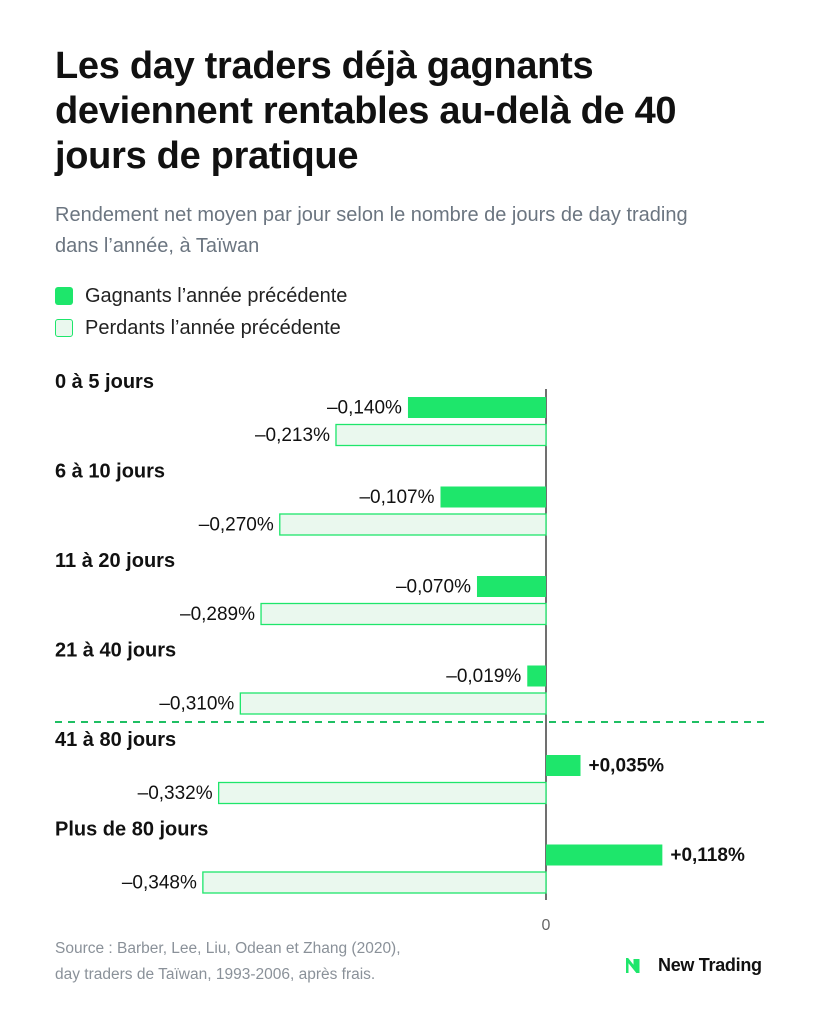  I want to click on data-label: –0,070%, so click(433, 587).